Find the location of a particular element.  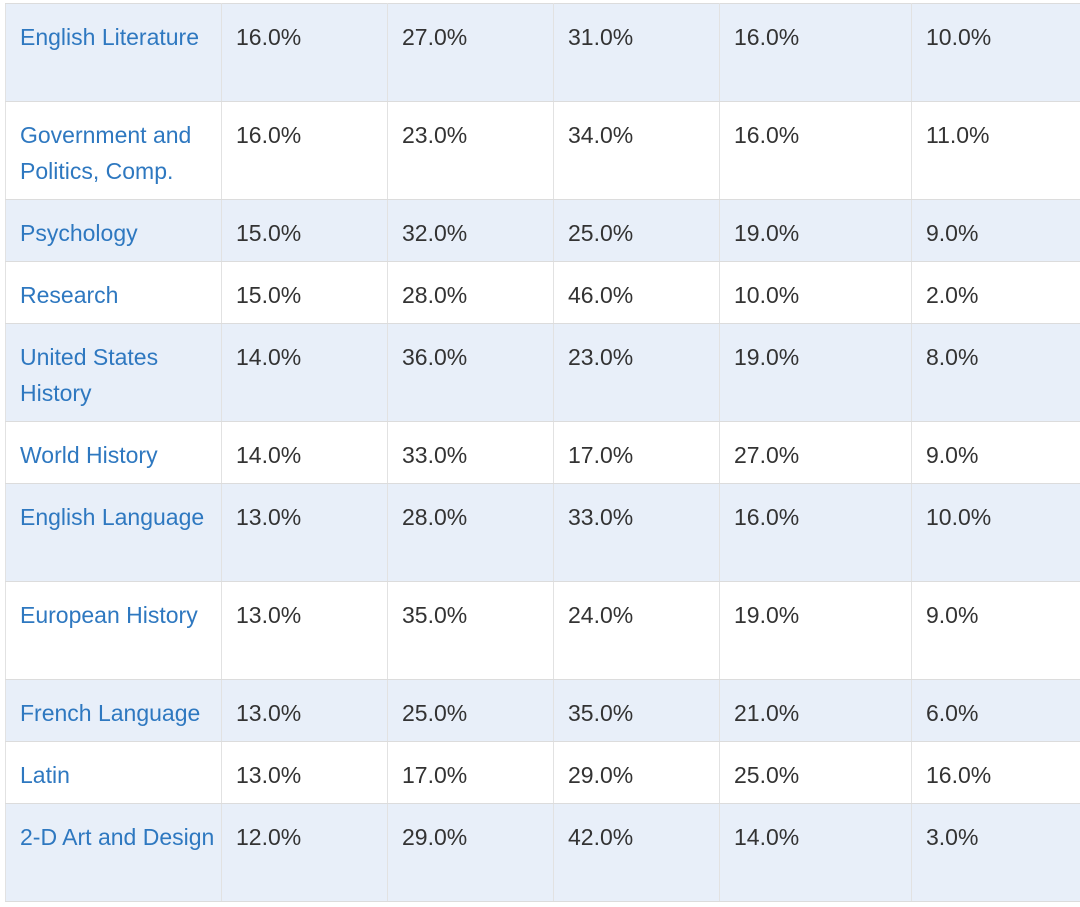

subject-cell: English Language is located at coordinates (113, 532).